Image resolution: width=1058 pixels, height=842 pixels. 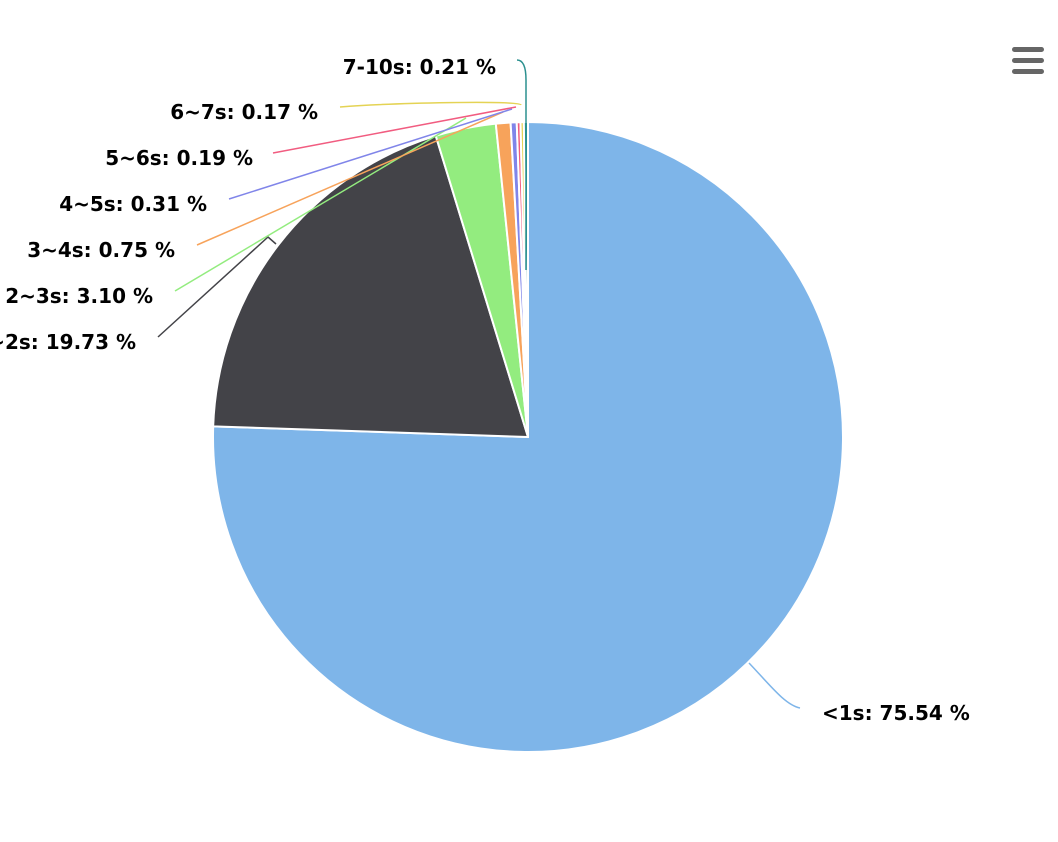 What do you see at coordinates (430, 104) in the screenshot?
I see `connector-6-7s` at bounding box center [430, 104].